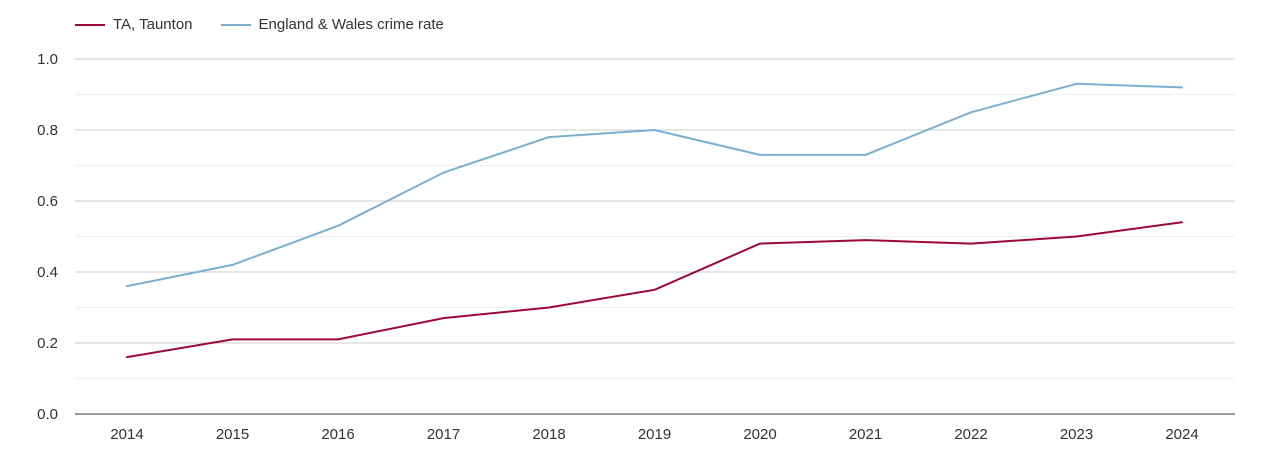 The height and width of the screenshot is (450, 1270). Describe the element at coordinates (351, 24) in the screenshot. I see `legend-label-england-wales: England & Wales crime rate` at that location.